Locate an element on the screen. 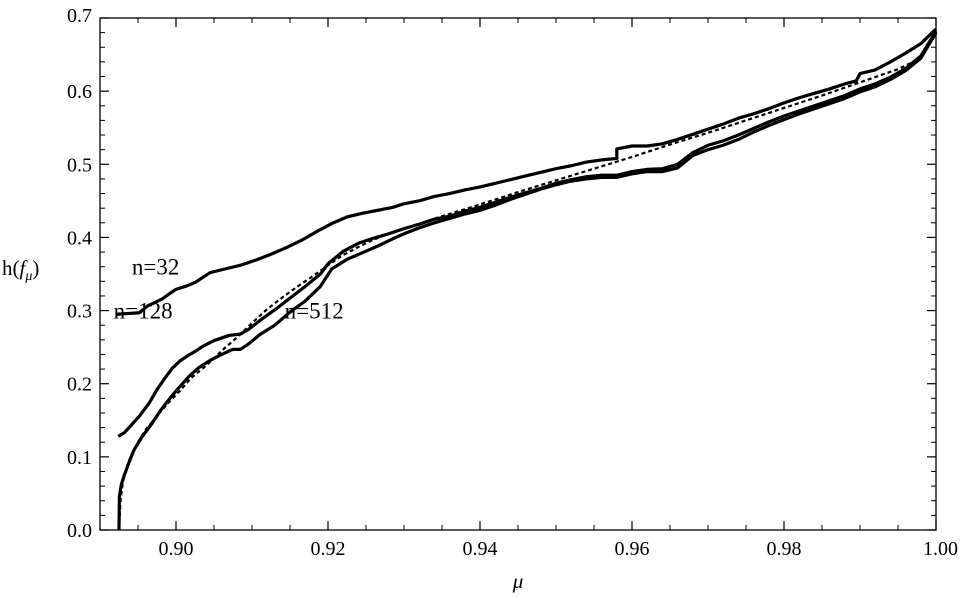 The width and height of the screenshot is (960, 598). y-tick-label: 0.5 is located at coordinates (79, 165).